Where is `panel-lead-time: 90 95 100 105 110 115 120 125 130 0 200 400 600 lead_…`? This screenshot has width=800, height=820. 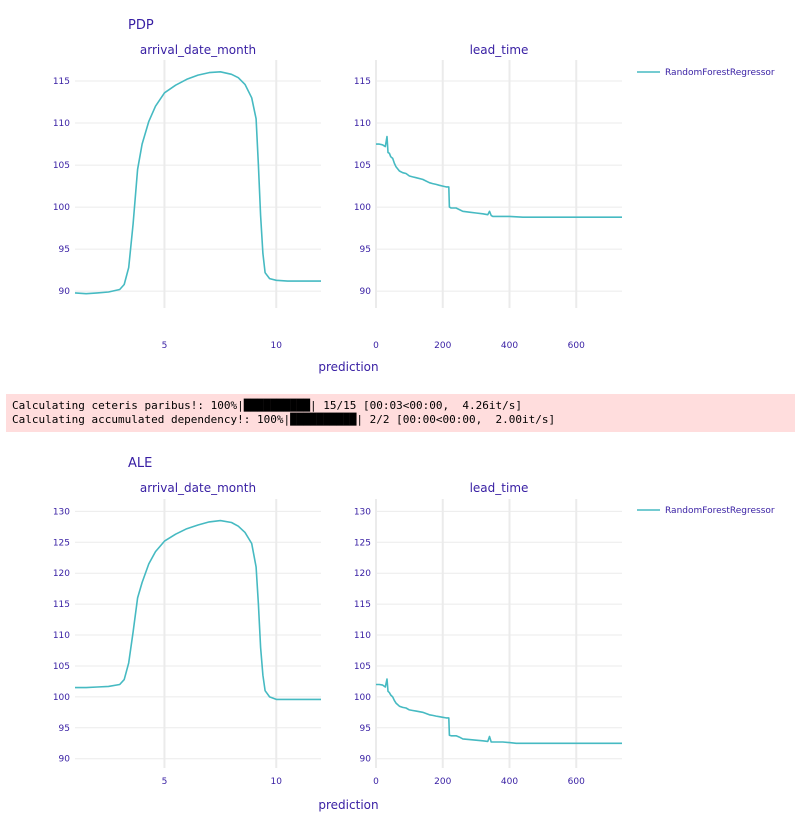
panel-lead-time: 90 95 100 105 110 115 120 125 130 0 200 400 600 lead_… is located at coordinates (488, 634).